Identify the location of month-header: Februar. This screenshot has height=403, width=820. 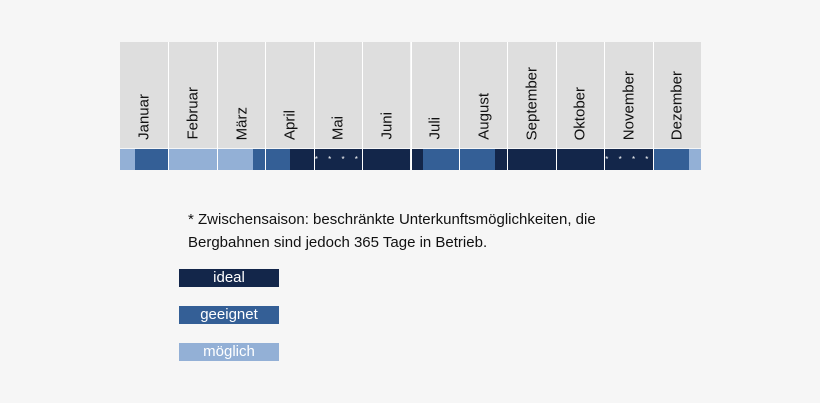
(193, 95).